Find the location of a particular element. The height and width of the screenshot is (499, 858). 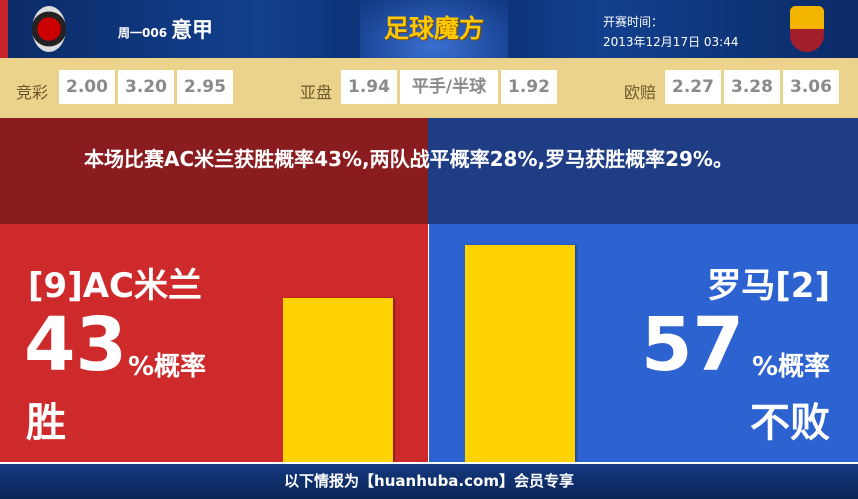

home-percent: 43 is located at coordinates (75, 345).